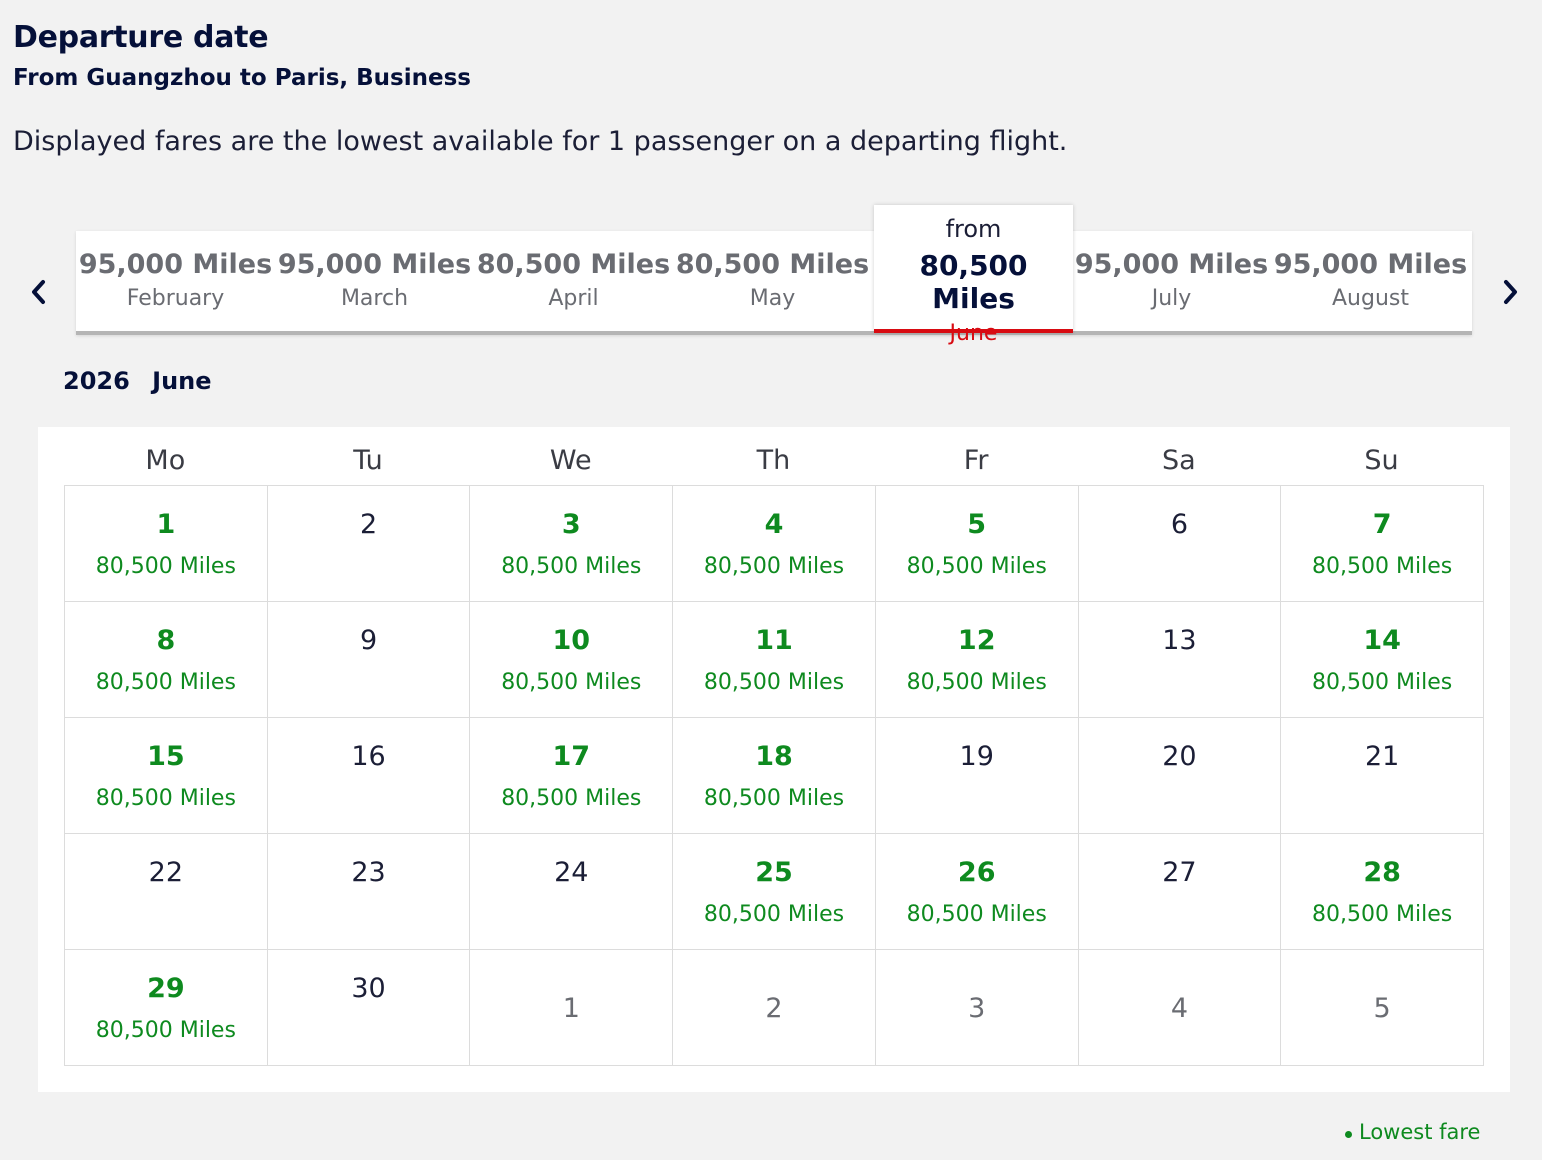  I want to click on calendar-day: 7 80,500 Miles, so click(1382, 544).